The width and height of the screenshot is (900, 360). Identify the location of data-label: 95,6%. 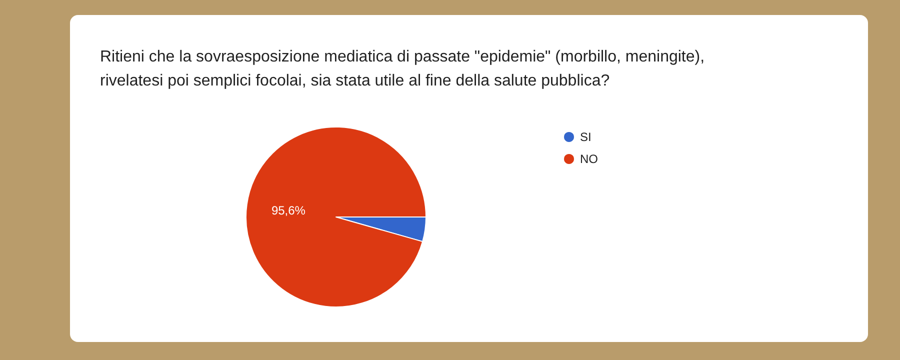
(288, 210).